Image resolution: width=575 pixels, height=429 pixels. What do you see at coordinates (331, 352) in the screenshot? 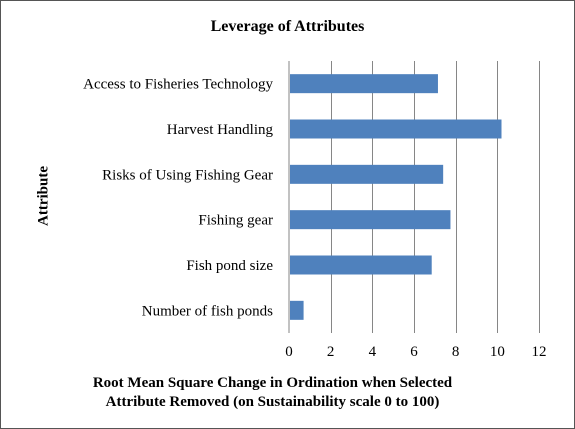
I see `x-tick-label: 2` at bounding box center [331, 352].